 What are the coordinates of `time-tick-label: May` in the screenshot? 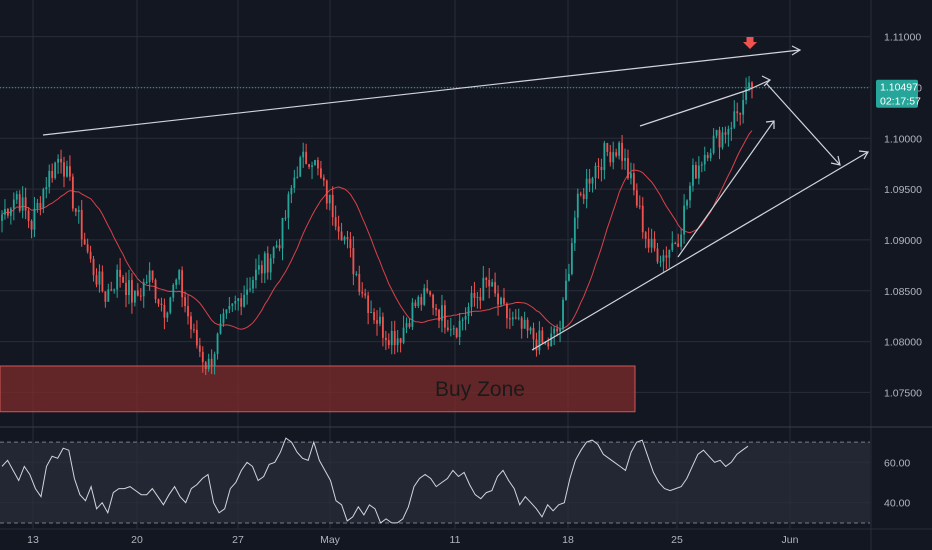 It's located at (330, 540).